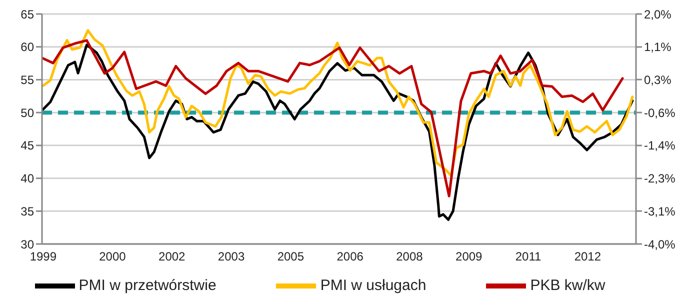  Describe the element at coordinates (658, 47) in the screenshot. I see `y2-tick-label: 1,1%` at that location.